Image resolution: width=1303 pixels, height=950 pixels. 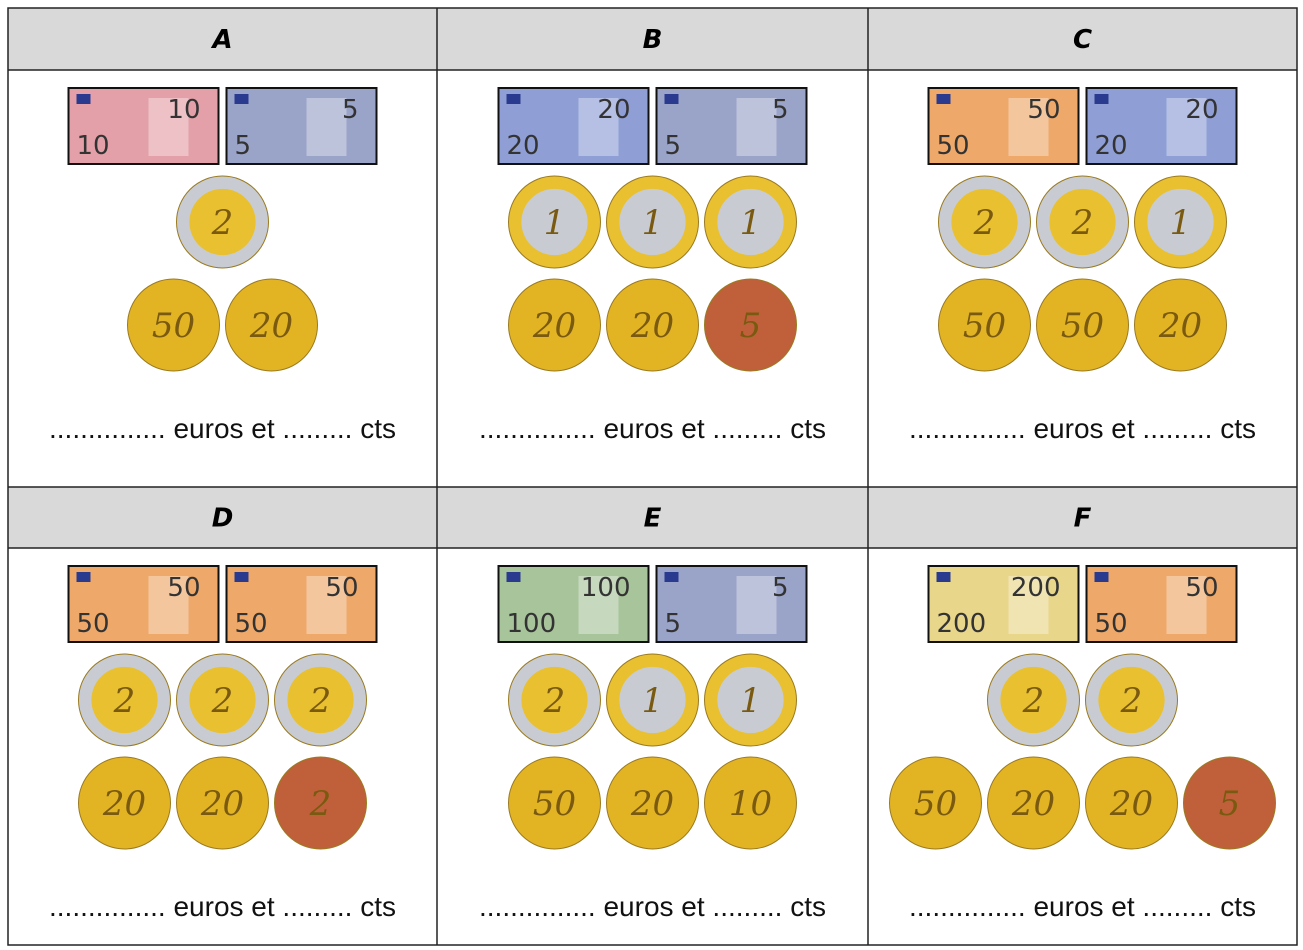 I want to click on banknote-label: 20, so click(x=1201, y=110).